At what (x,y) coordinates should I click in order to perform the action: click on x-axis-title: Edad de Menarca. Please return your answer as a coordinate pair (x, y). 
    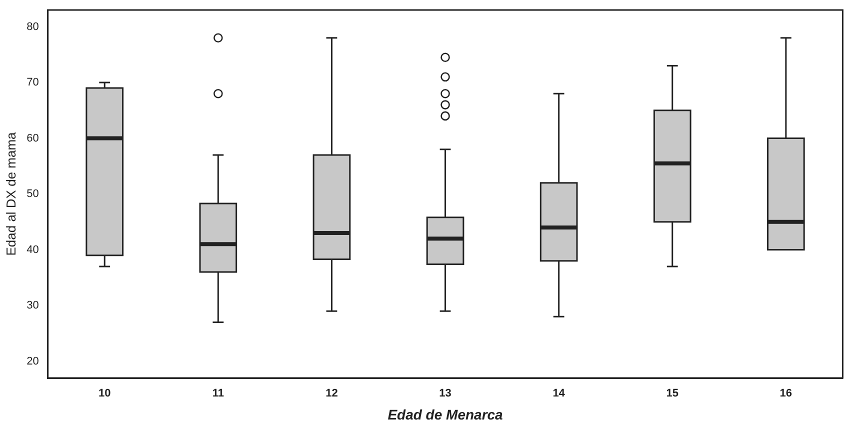
    Looking at the image, I should click on (446, 414).